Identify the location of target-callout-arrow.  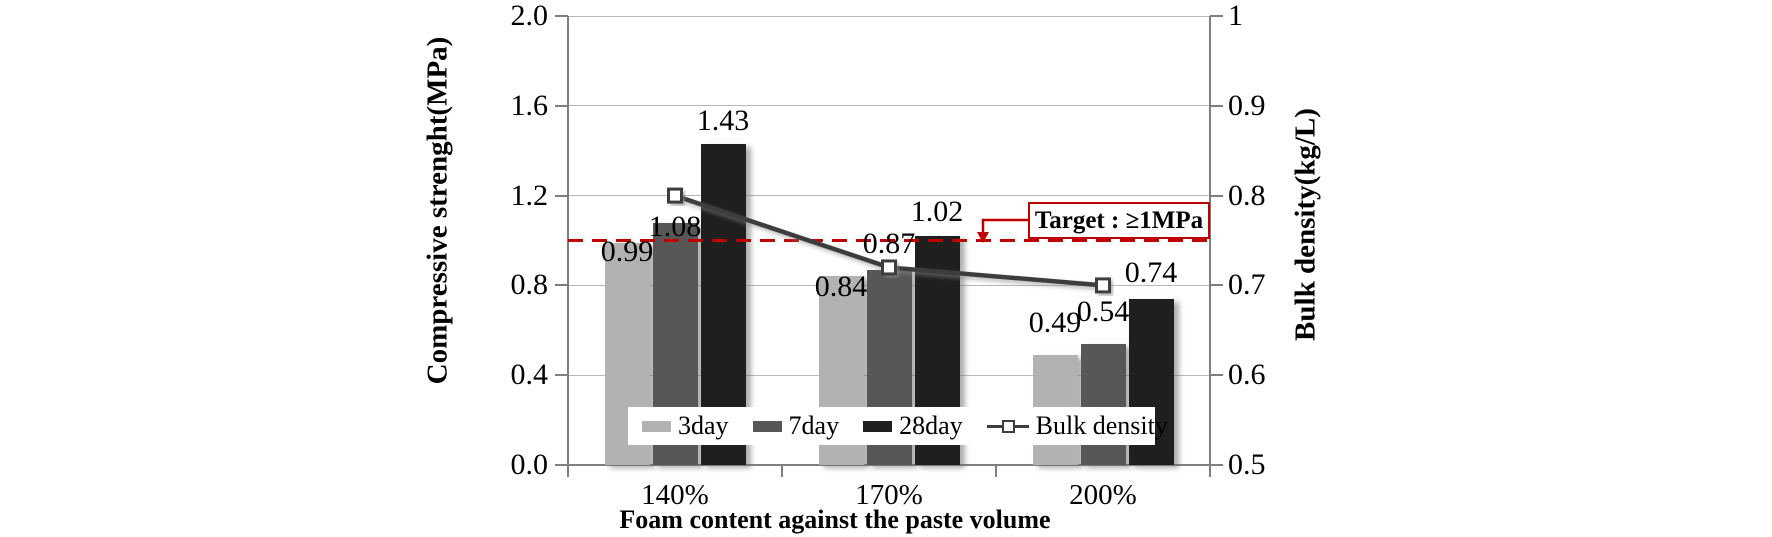
(983, 237).